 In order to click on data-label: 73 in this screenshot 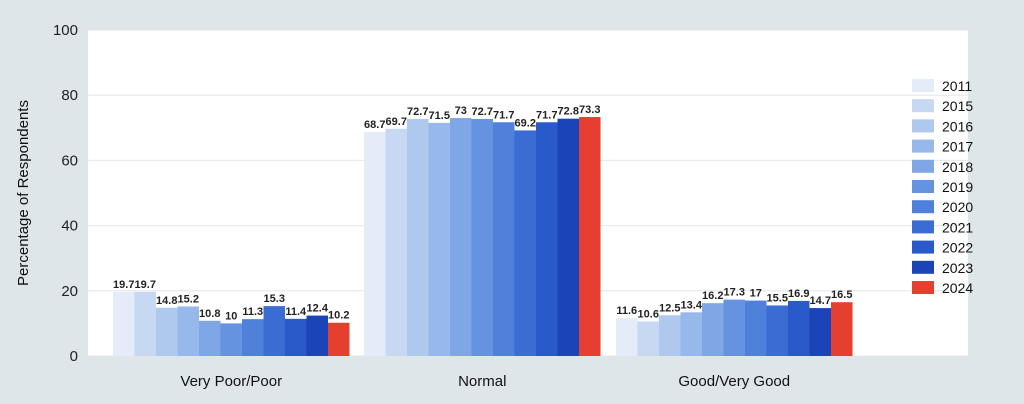, I will do `click(461, 111)`.